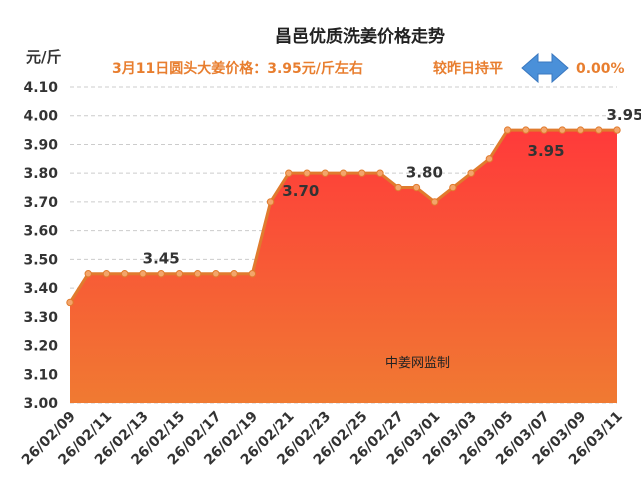 This screenshot has height=501, width=641. I want to click on chart-title: 昌邑优质洗姜价格走势, so click(360, 36).